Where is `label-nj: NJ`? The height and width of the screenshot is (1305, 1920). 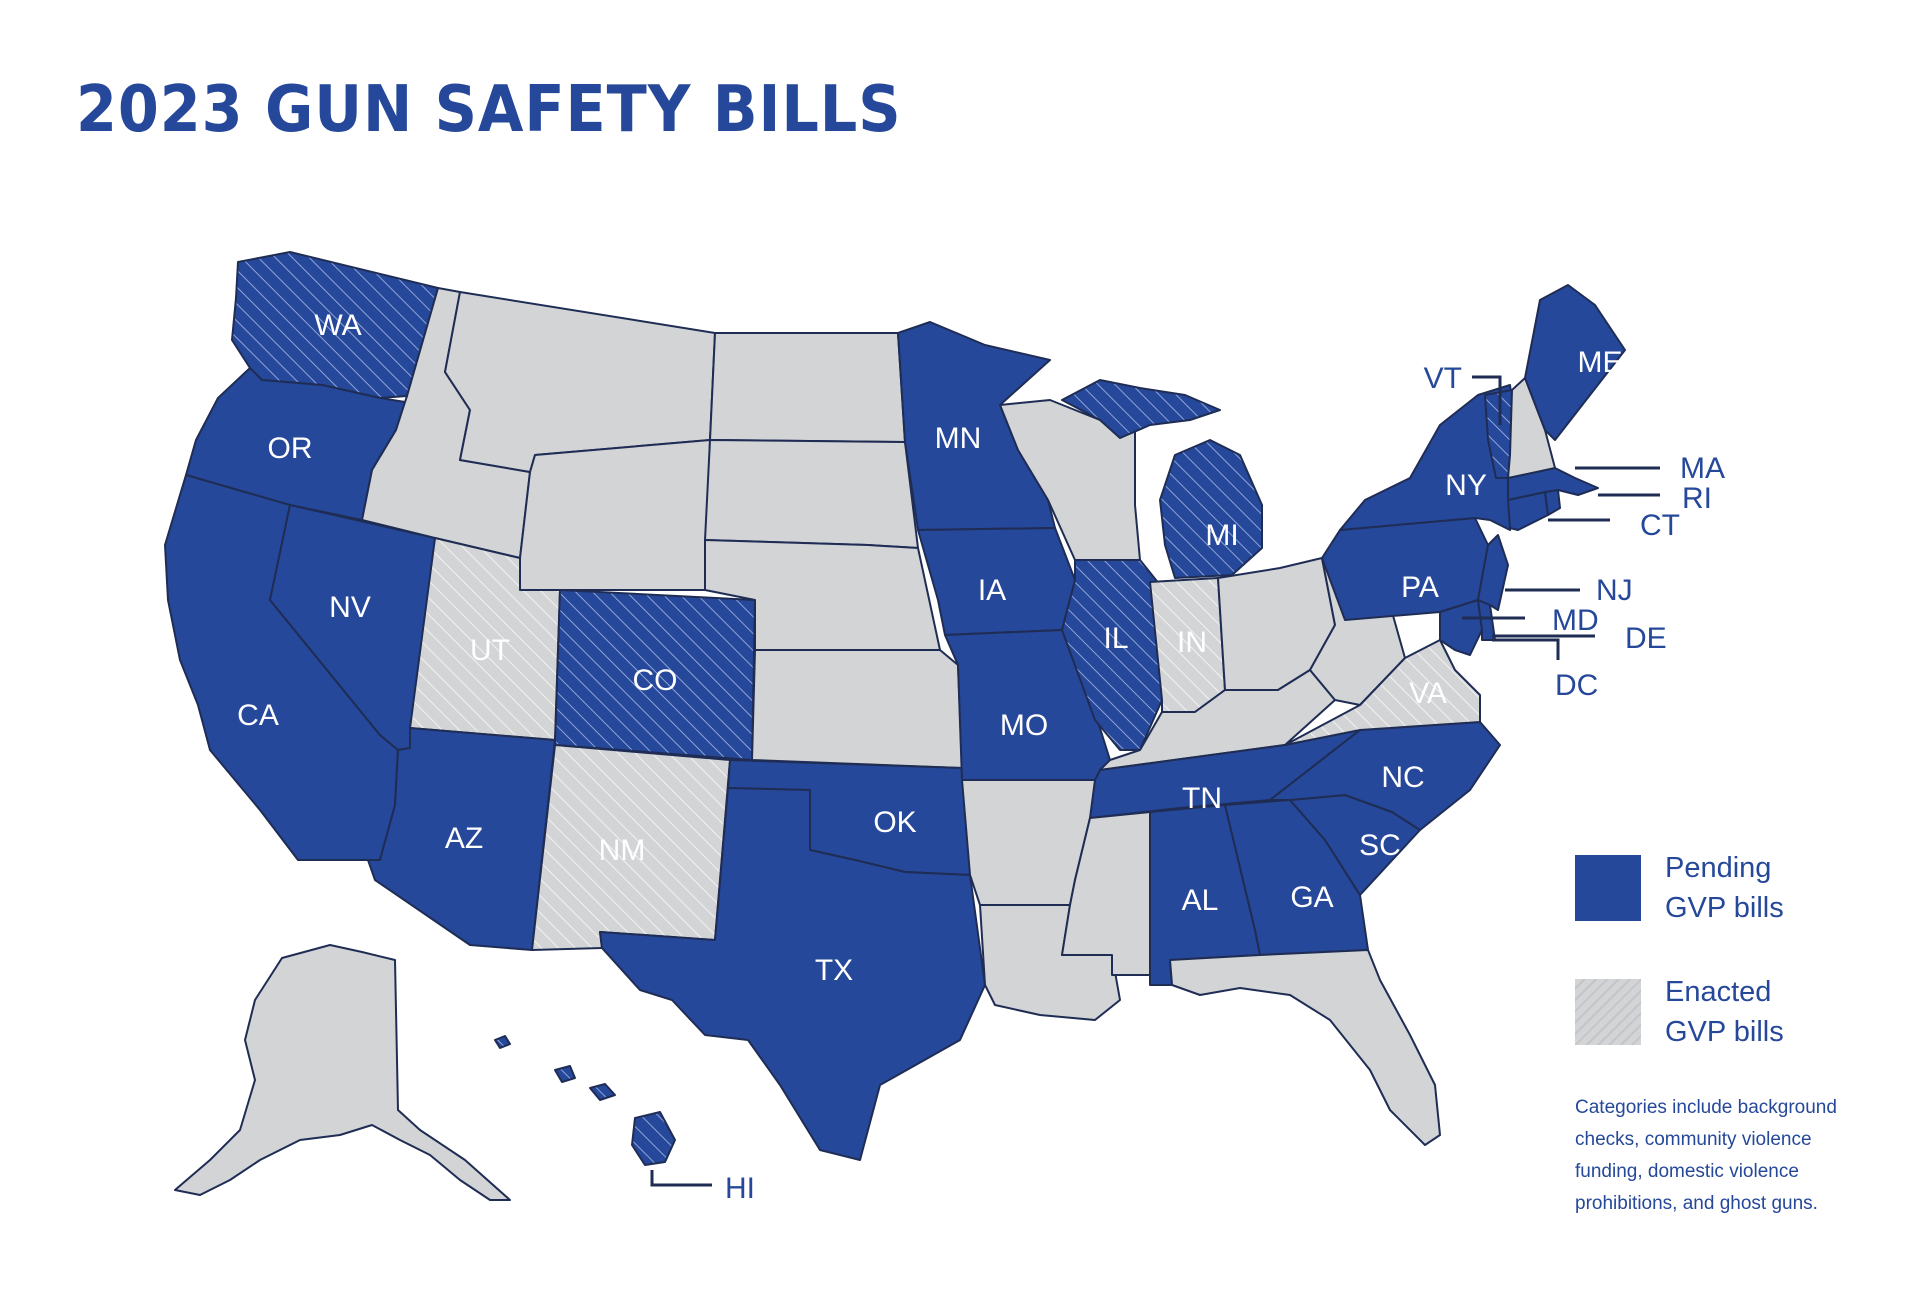
label-nj: NJ is located at coordinates (1614, 590).